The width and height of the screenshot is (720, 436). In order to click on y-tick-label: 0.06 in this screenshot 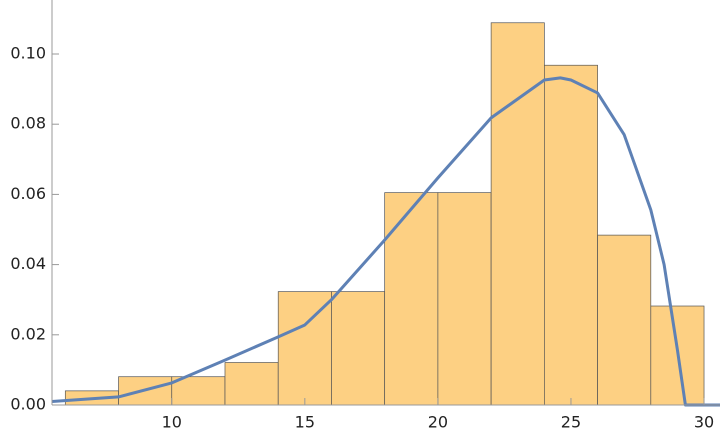, I will do `click(28, 193)`.